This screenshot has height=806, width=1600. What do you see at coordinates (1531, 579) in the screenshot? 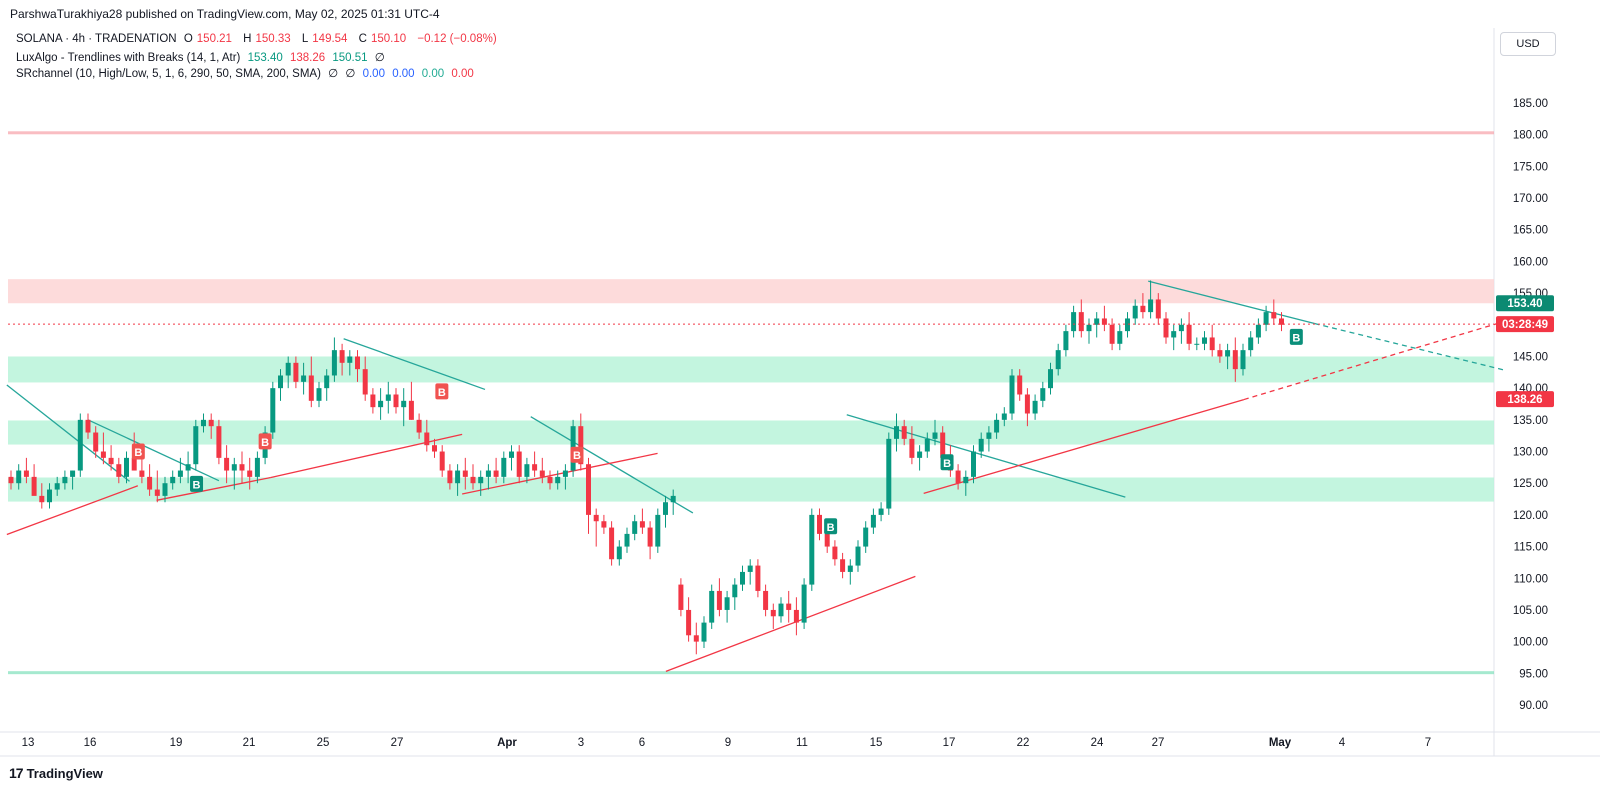
I see `y-tick-label: 110.00` at bounding box center [1531, 579].